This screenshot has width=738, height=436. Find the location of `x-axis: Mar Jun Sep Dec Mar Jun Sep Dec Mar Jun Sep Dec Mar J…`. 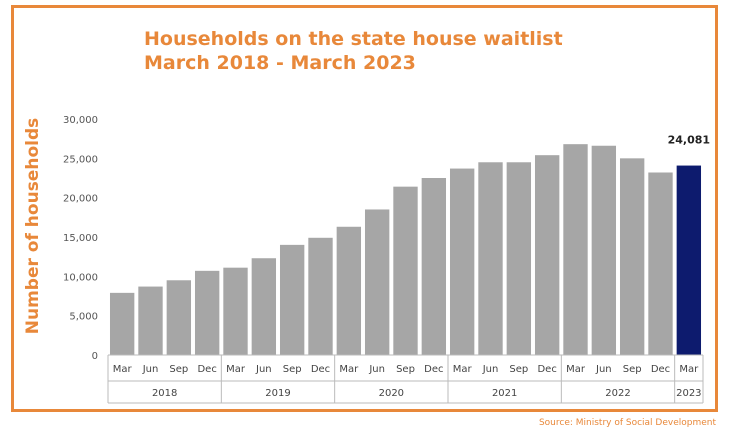

x-axis: Mar Jun Sep Dec Mar Jun Sep Dec Mar Jun Sep Dec Mar J… is located at coordinates (405, 379).